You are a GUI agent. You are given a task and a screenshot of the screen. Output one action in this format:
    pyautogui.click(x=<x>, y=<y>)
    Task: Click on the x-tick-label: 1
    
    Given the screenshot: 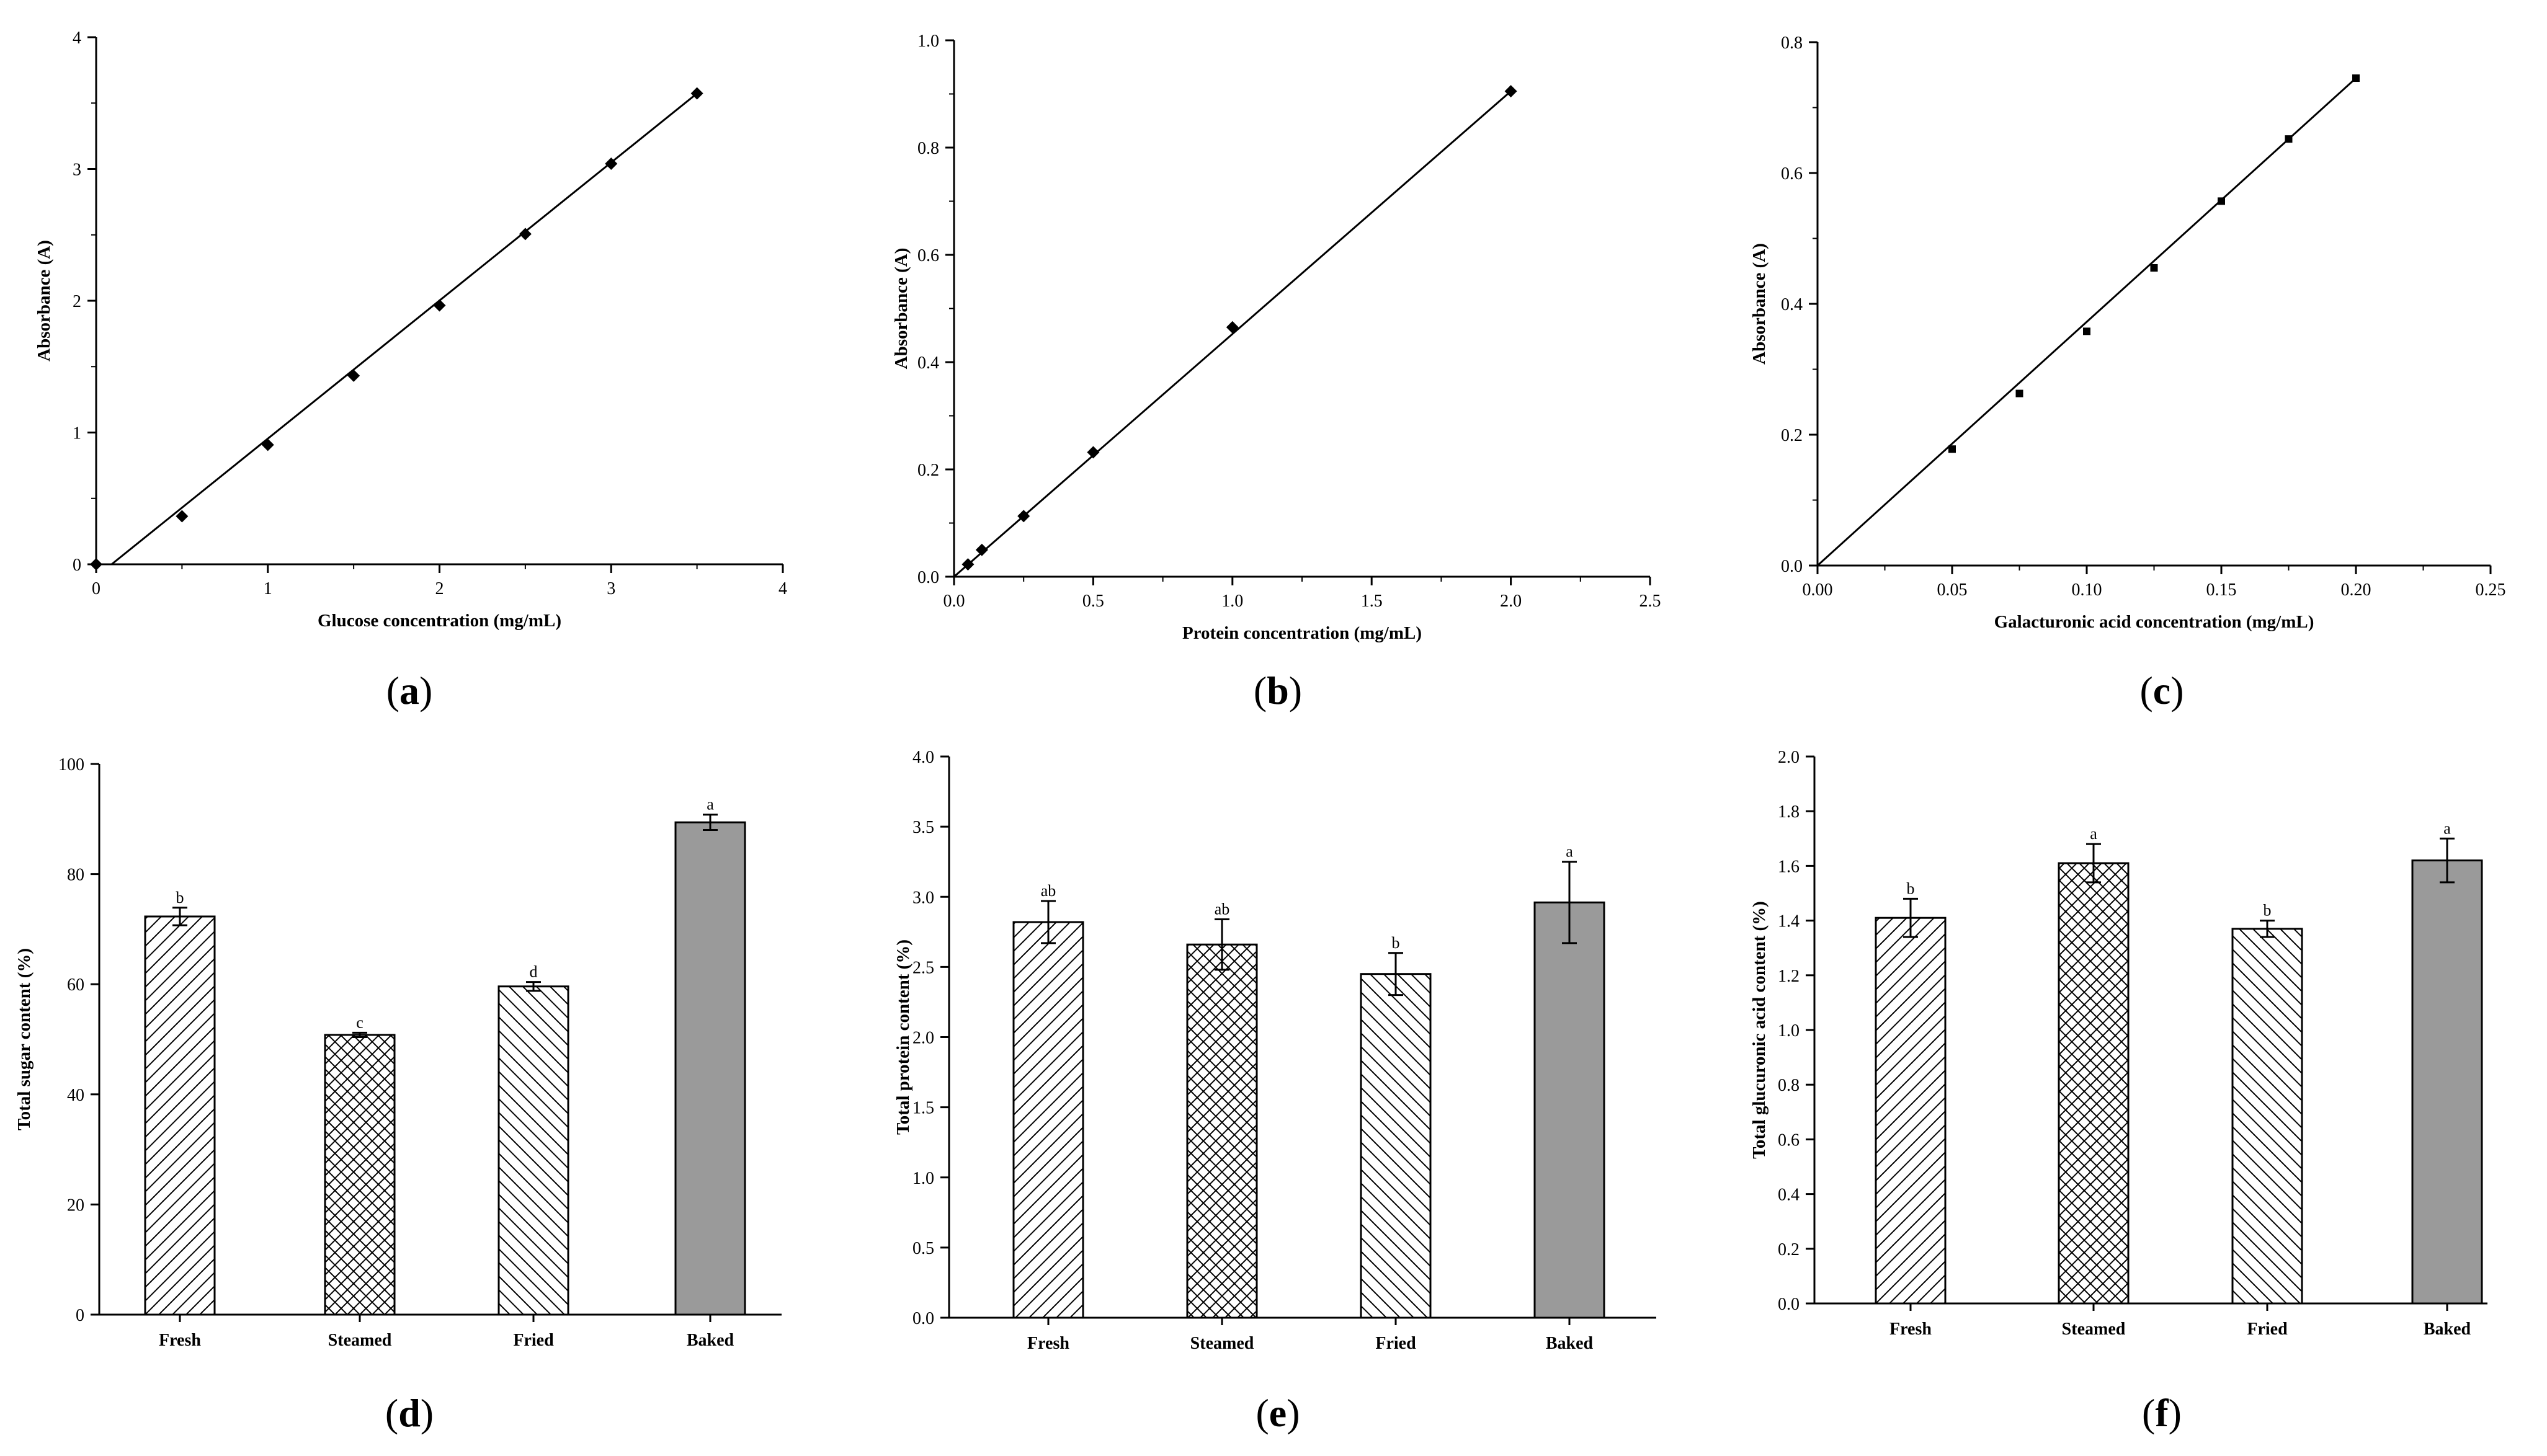 What is the action you would take?
    pyautogui.click(x=268, y=588)
    